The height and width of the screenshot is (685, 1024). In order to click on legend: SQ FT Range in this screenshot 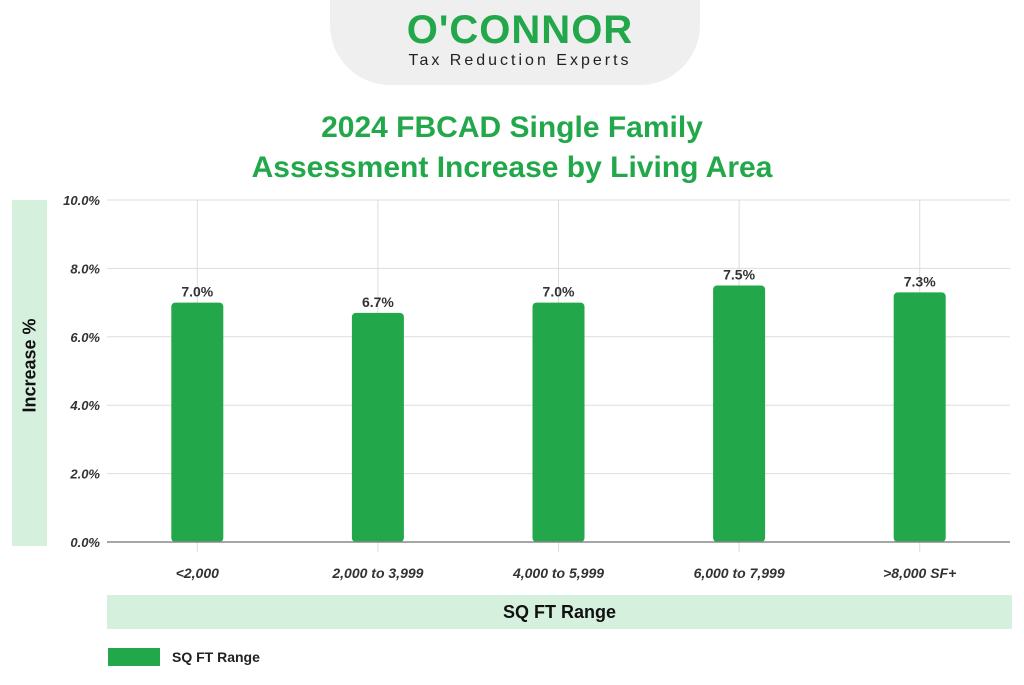, I will do `click(184, 657)`.